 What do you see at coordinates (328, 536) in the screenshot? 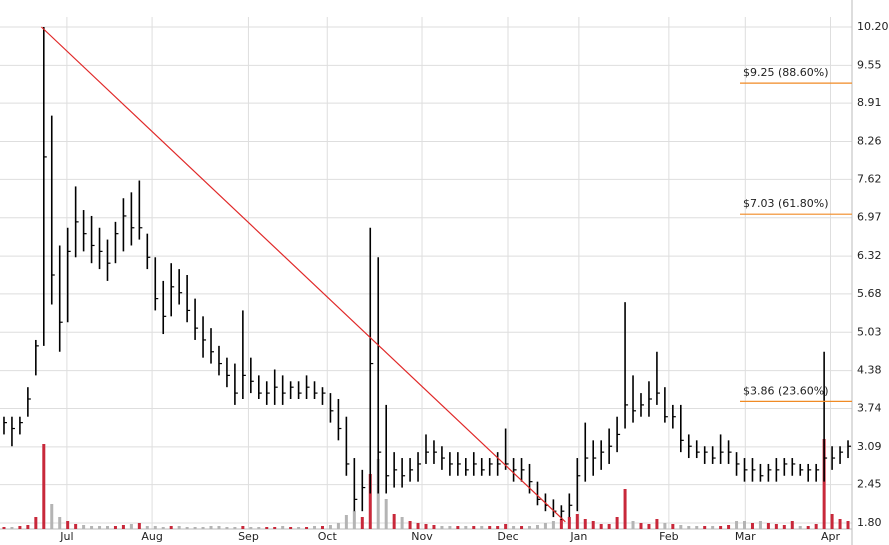
I see `x-tick-label: Oct` at bounding box center [328, 536].